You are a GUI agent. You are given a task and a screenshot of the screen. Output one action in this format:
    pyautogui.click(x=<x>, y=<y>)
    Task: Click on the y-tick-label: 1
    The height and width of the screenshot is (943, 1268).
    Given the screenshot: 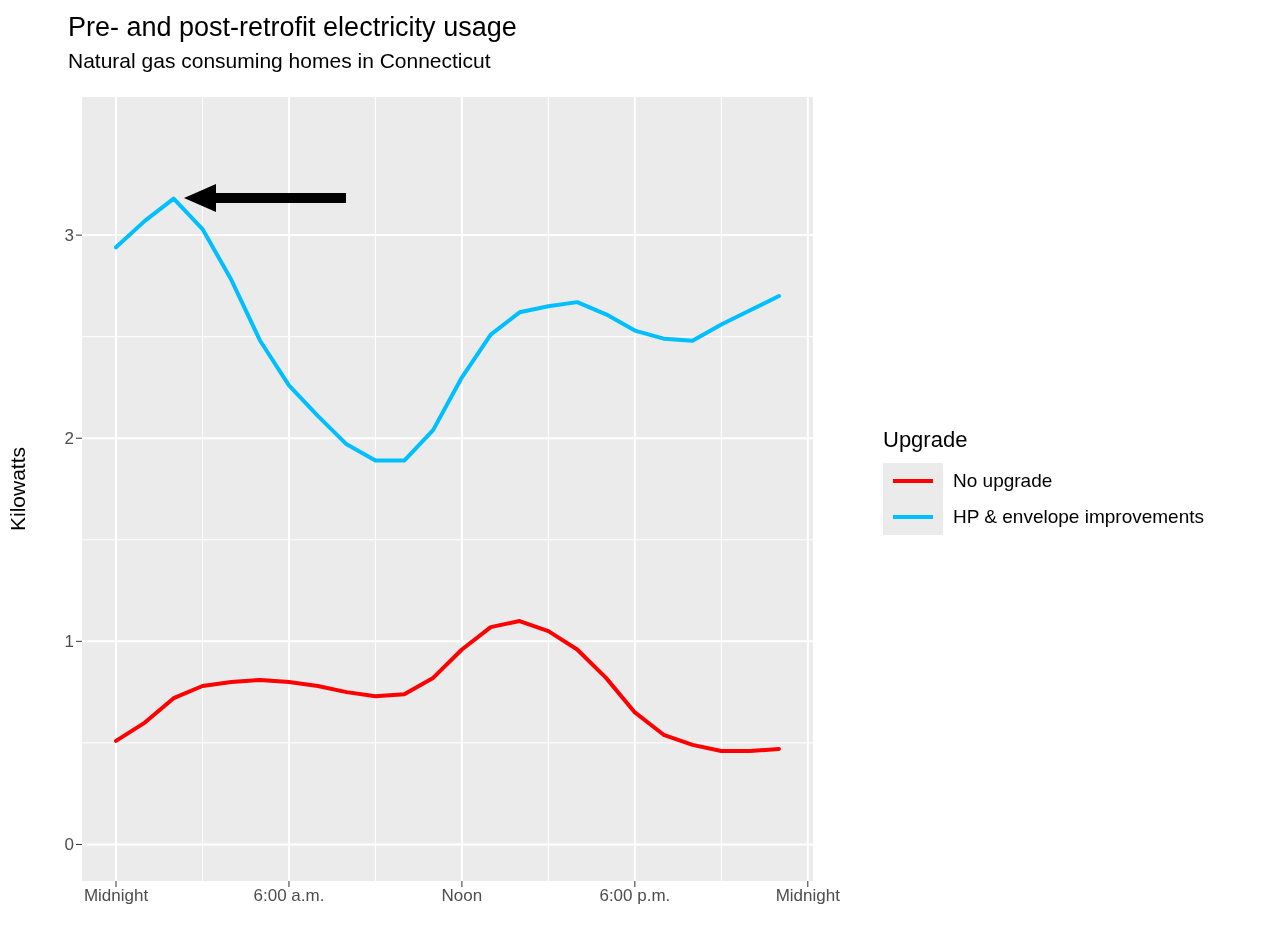 What is the action you would take?
    pyautogui.click(x=69, y=642)
    